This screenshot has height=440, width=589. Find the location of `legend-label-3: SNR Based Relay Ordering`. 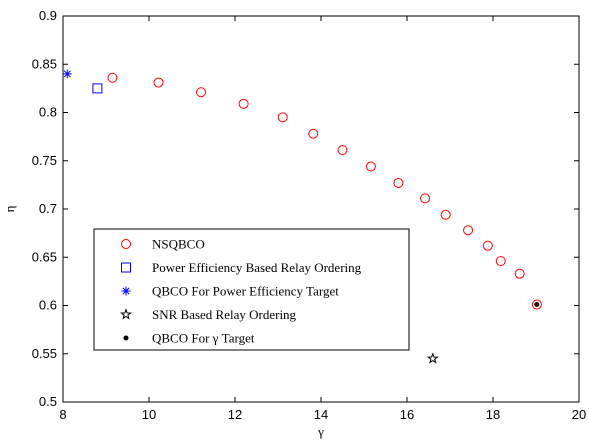

legend-label-3: SNR Based Relay Ordering is located at coordinates (224, 314).